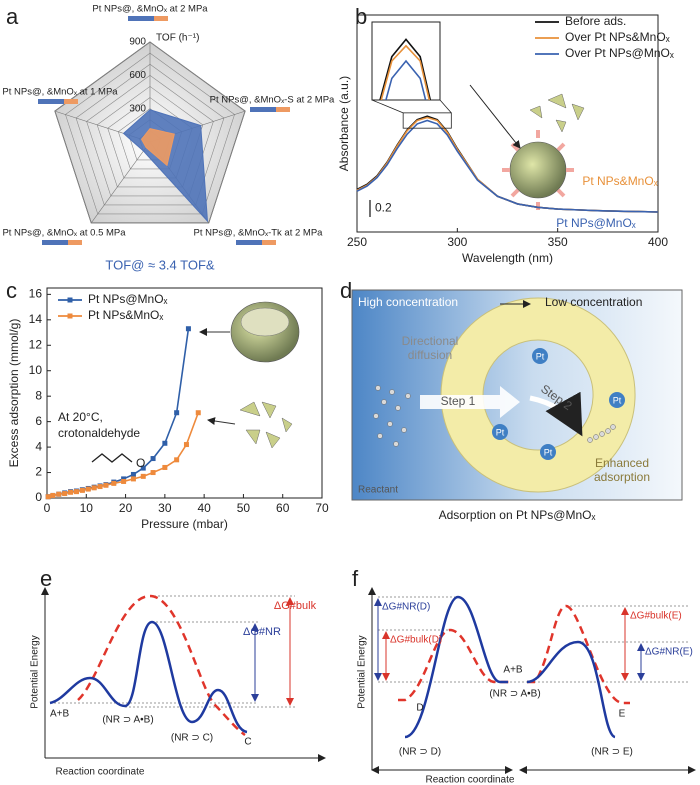 Image resolution: width=700 pixels, height=785 pixels. Describe the element at coordinates (507, 258) in the screenshot. I see `x-axis-title: Wavelength (nm)` at that location.